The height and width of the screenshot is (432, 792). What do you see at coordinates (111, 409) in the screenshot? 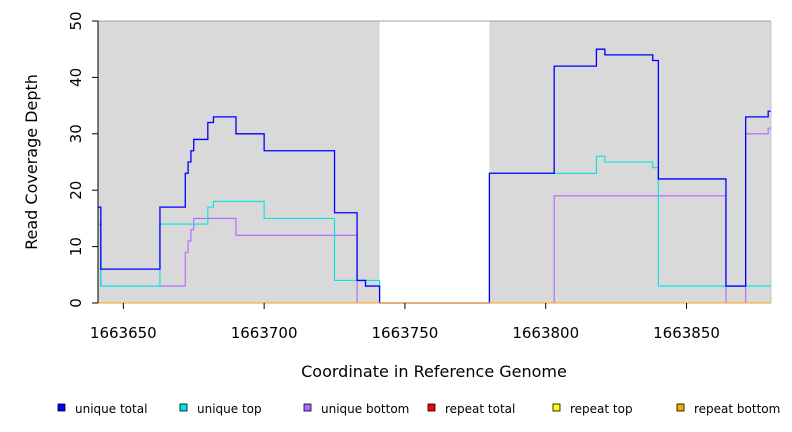
I see `legend-label: unique total` at bounding box center [111, 409].